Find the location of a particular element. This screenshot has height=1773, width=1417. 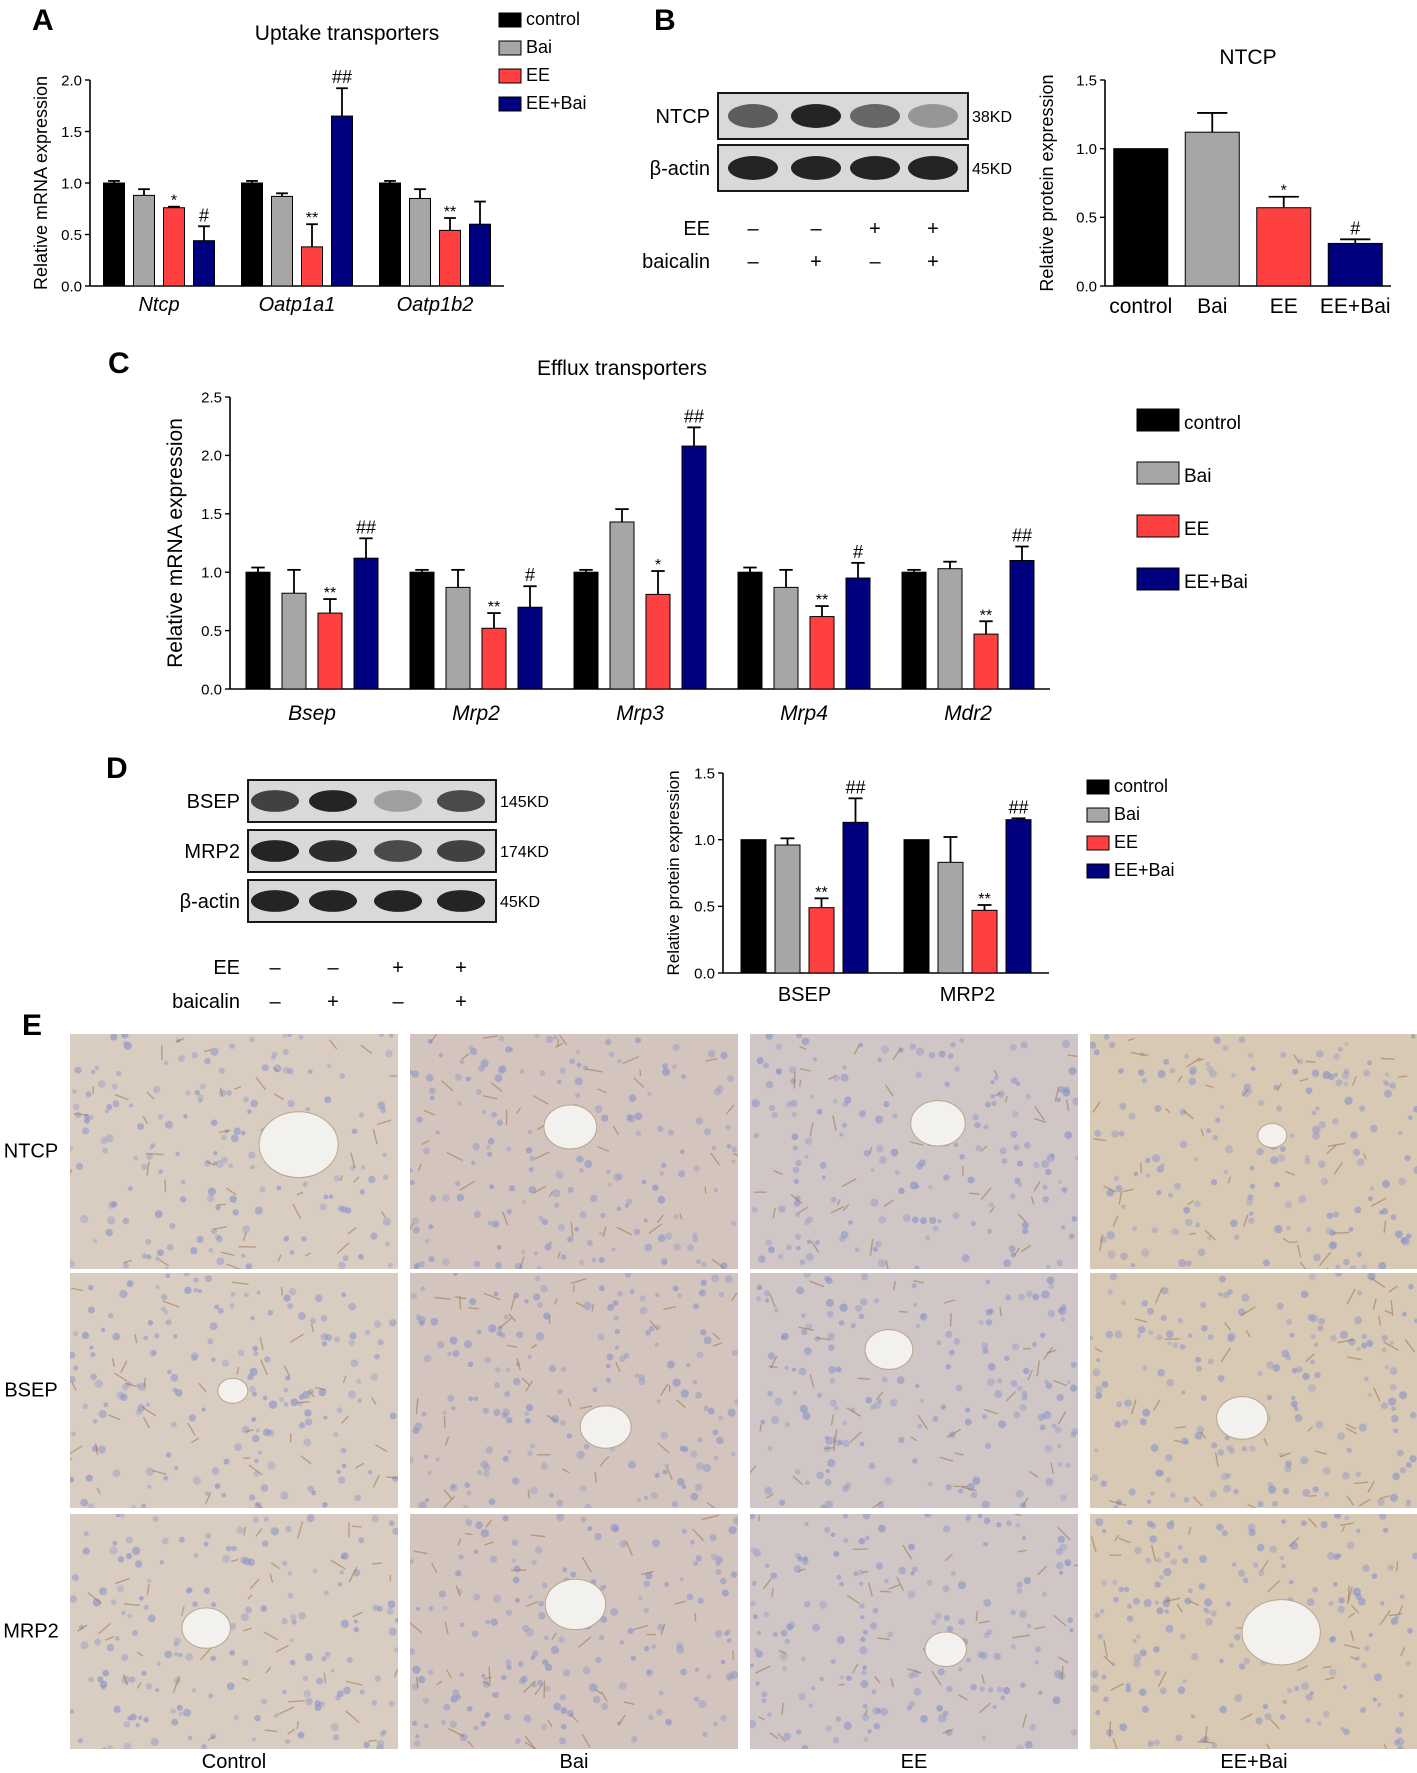

vessel-lumen is located at coordinates (1281, 1632).